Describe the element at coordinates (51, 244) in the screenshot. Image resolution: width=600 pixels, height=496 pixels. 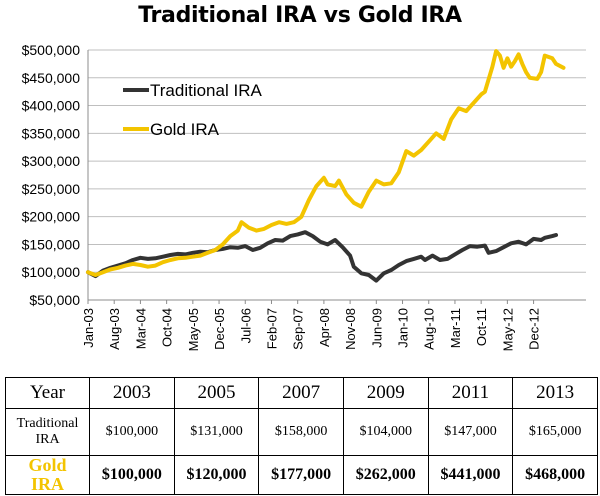
I see `y-tick-label: $150,000` at that location.